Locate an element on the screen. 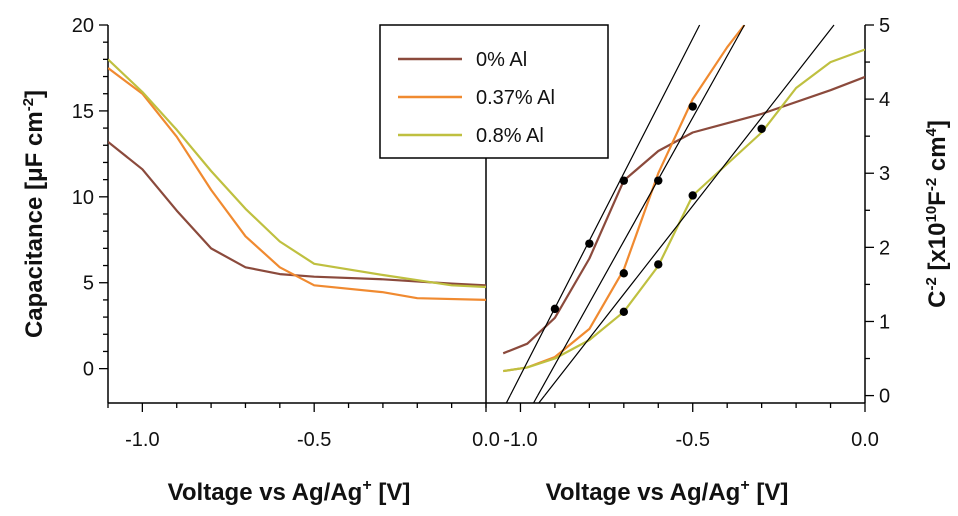 The width and height of the screenshot is (958, 516). left-y-axis-title-part: μ is located at coordinates (34, 174).